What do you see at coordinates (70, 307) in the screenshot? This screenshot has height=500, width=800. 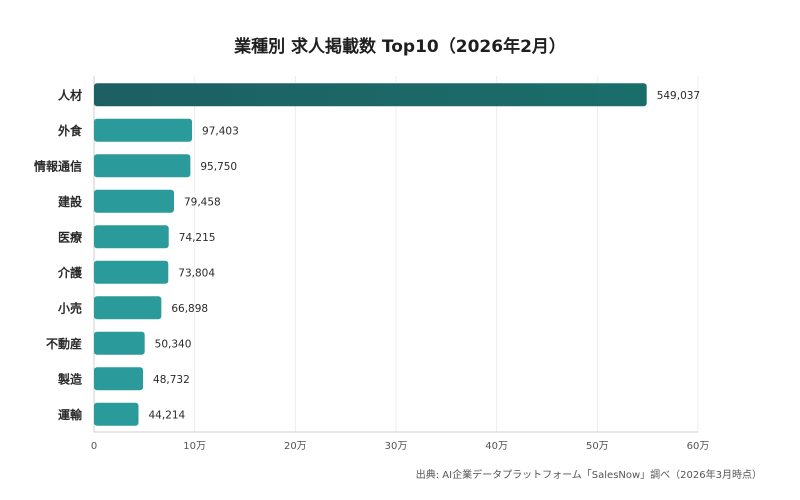 I see `category-label: 小売` at bounding box center [70, 307].